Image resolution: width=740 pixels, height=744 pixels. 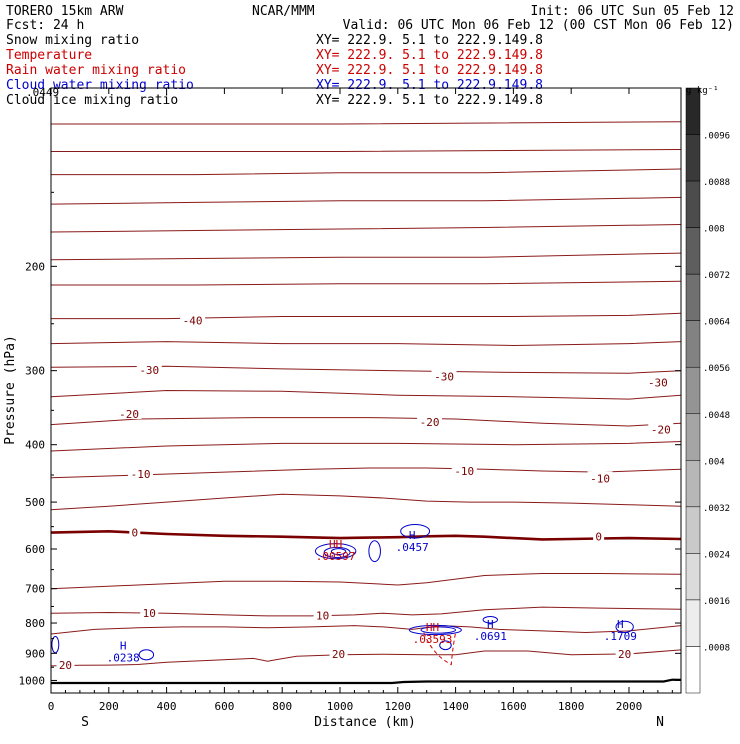 I want to click on isotherm-label-5: -20, so click(x=430, y=422).